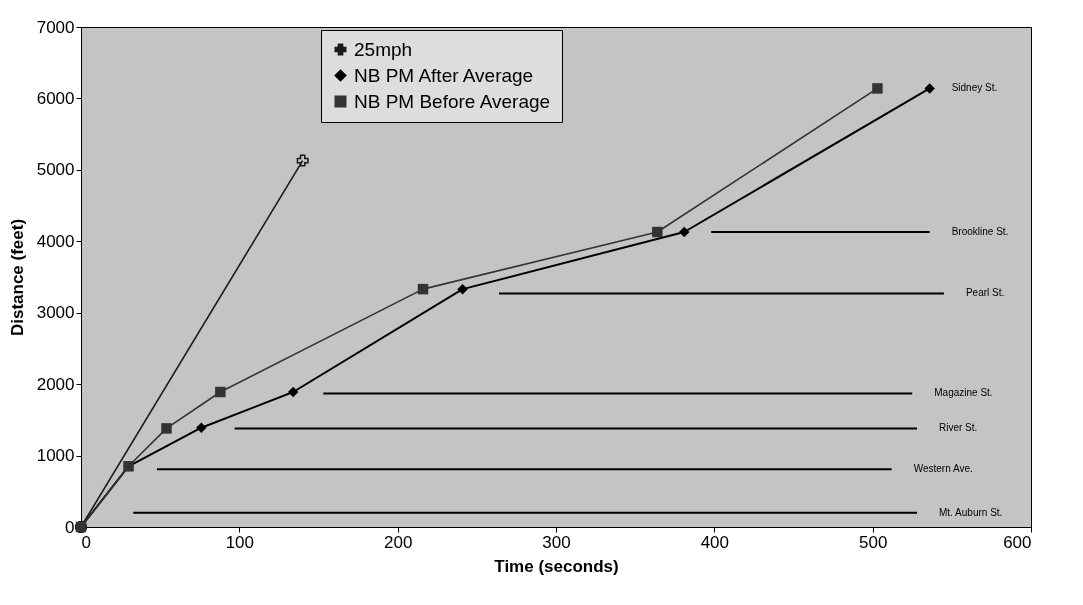 The height and width of the screenshot is (605, 1083). I want to click on y-tick-label: 2000, so click(55, 384).